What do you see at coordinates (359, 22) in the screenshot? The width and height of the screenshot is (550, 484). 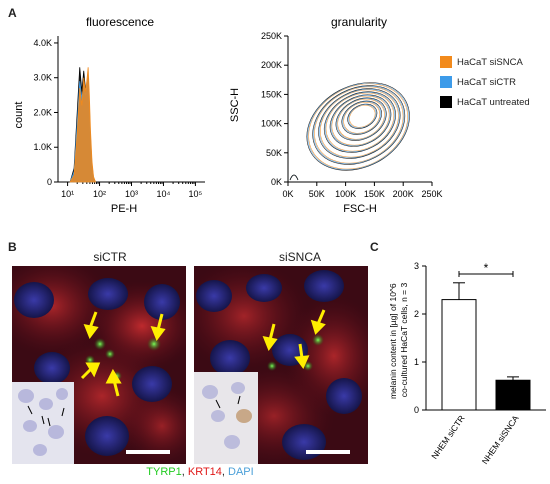 I see `granularity-title: granularity` at bounding box center [359, 22].